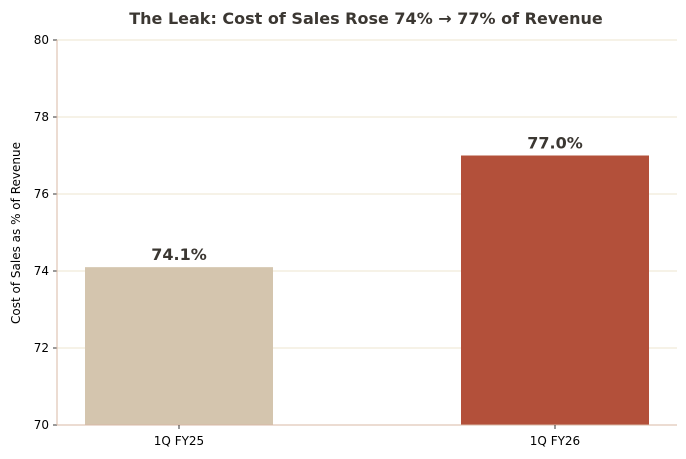  I want to click on y-tick-label: 72, so click(41, 348).